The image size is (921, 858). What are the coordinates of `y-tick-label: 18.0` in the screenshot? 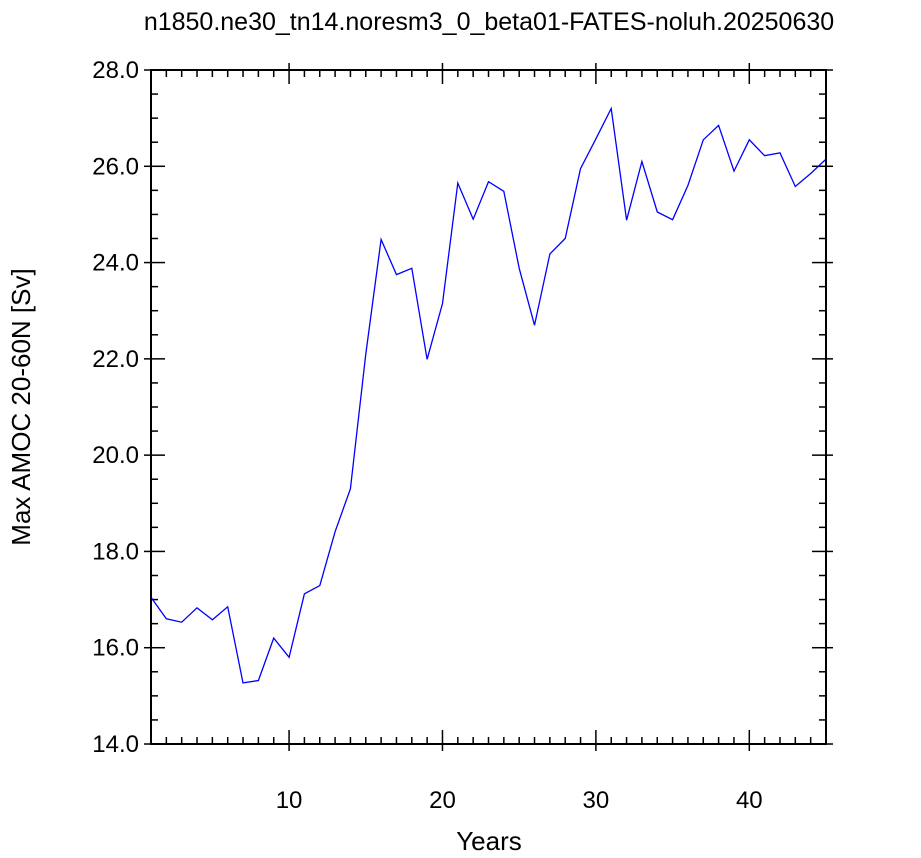 It's located at (115, 551).